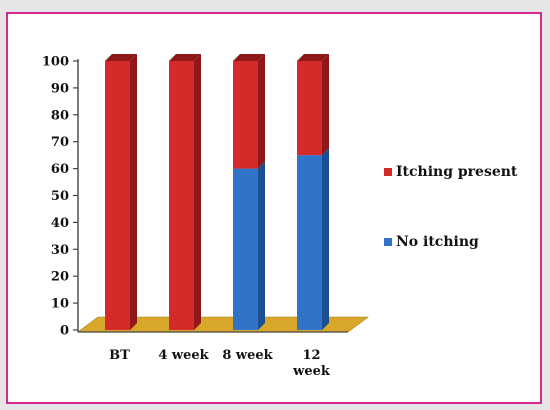  I want to click on y-tick-label: 50, so click(60, 196).